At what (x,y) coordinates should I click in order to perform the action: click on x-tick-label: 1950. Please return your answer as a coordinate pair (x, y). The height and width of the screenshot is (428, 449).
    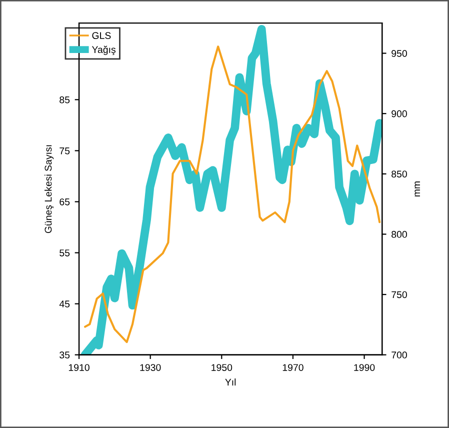
    Looking at the image, I should click on (222, 367).